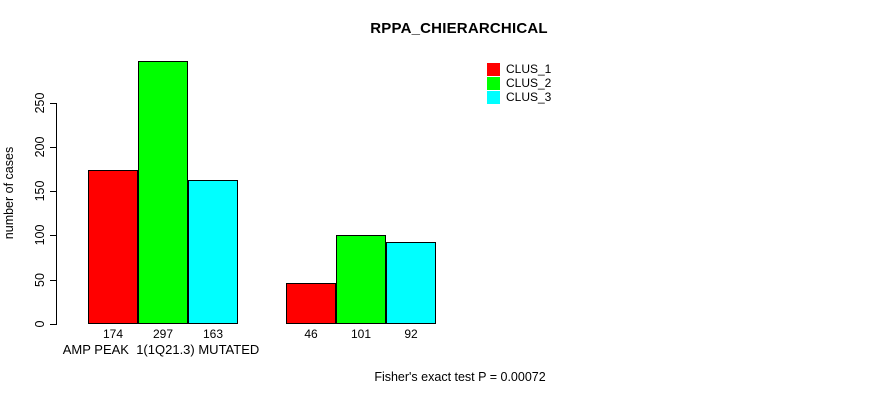  What do you see at coordinates (40, 324) in the screenshot?
I see `y-axis-tick-label: 0` at bounding box center [40, 324].